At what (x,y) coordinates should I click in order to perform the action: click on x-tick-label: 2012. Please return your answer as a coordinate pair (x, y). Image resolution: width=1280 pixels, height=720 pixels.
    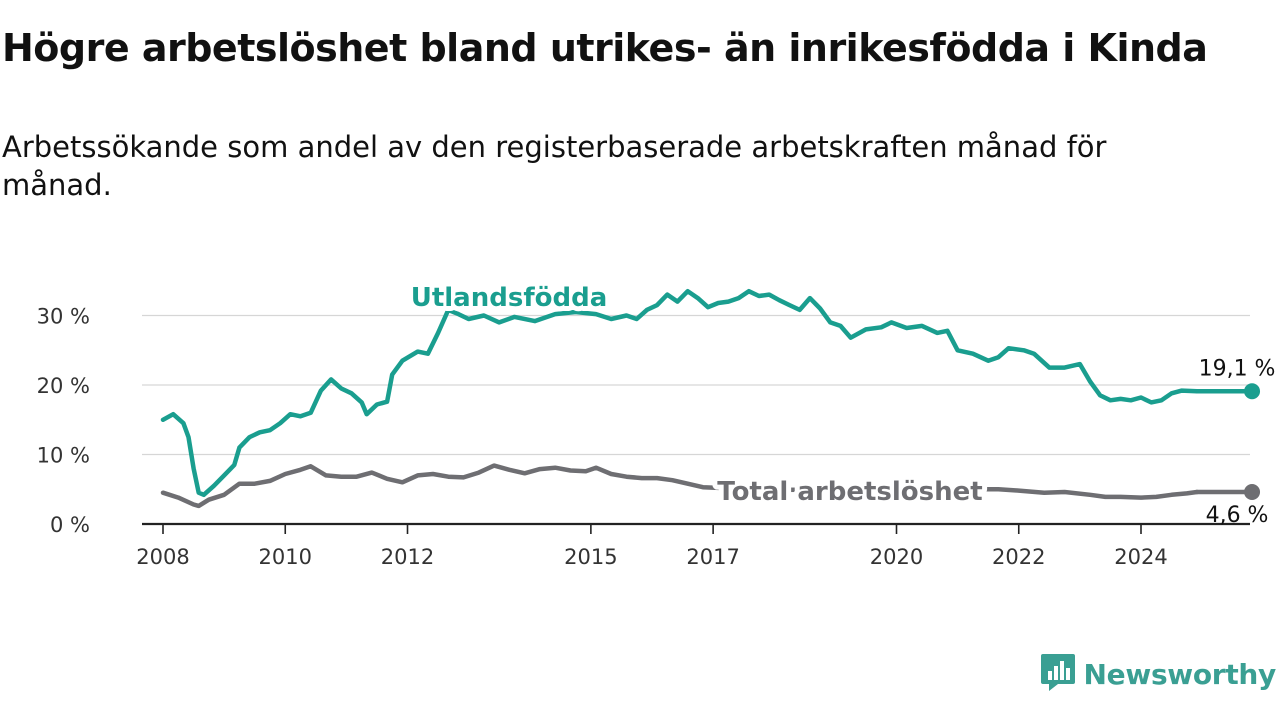
    Looking at the image, I should click on (407, 557).